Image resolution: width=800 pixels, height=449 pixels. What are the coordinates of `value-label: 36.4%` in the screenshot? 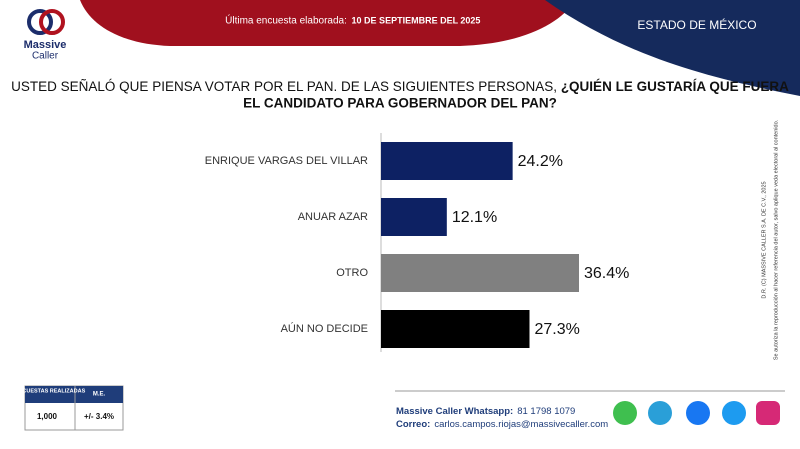 It's located at (606, 273).